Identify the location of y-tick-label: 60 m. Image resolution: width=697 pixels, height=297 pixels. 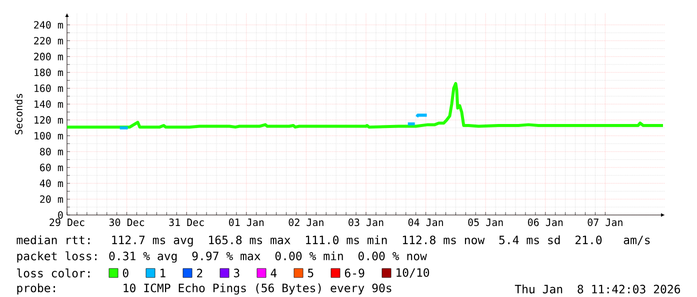
(51, 168).